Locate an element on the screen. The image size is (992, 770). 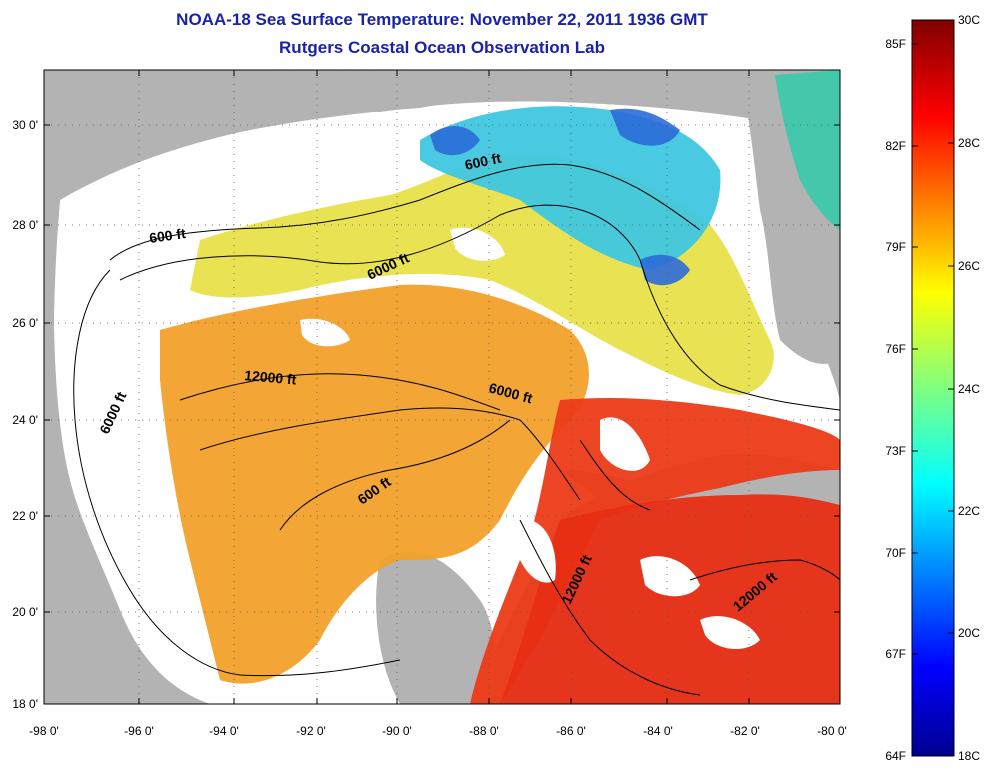
colorbar-f-label: 85F is located at coordinates (895, 44).